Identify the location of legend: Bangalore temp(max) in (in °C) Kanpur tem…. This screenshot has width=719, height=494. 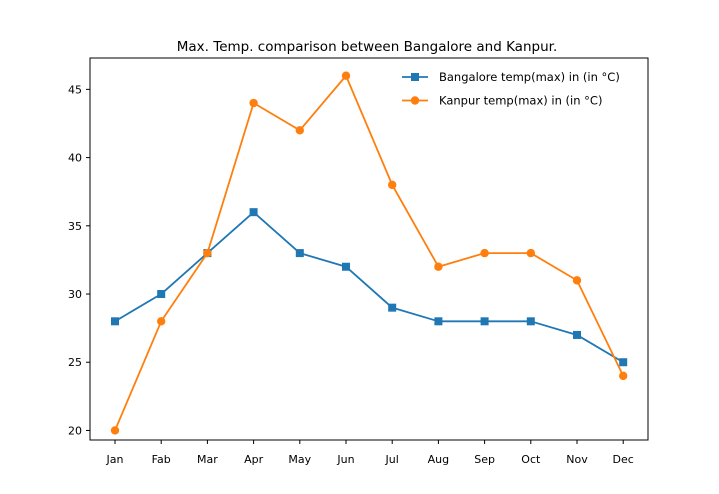
(511, 89).